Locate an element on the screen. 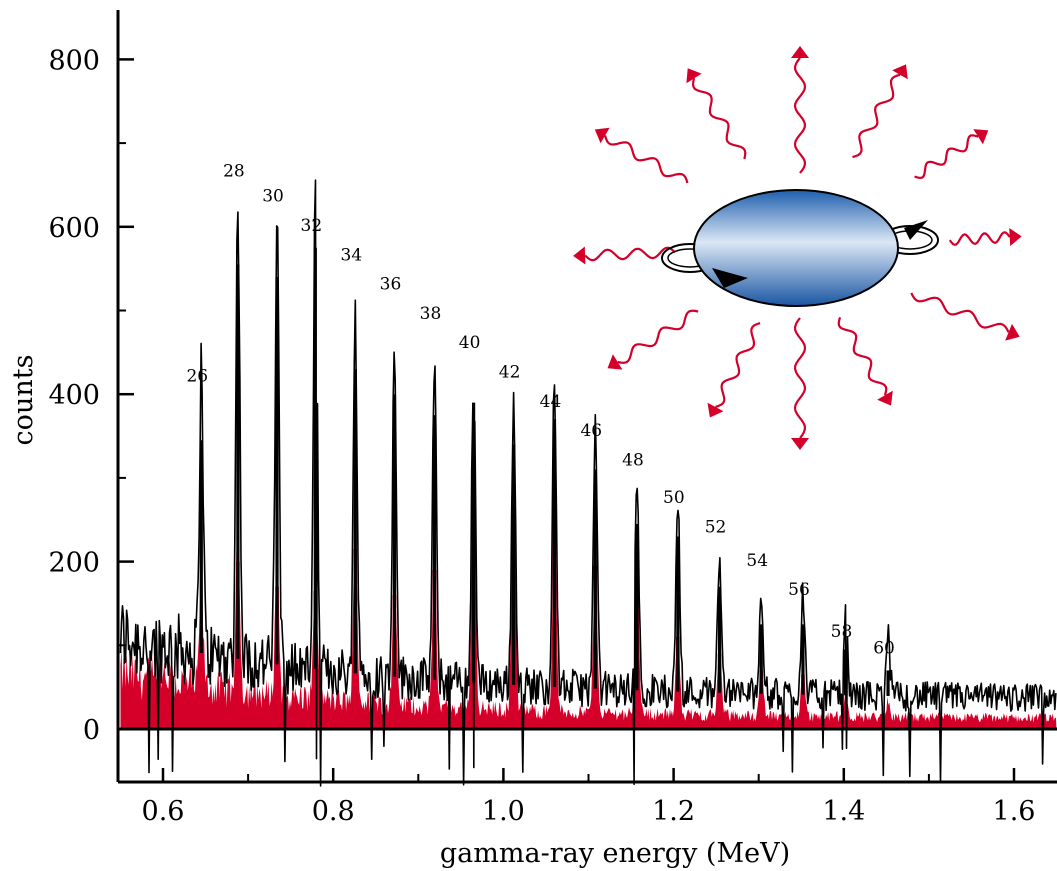 This screenshot has height=871, width=1057. spin-label: 38 is located at coordinates (431, 314).